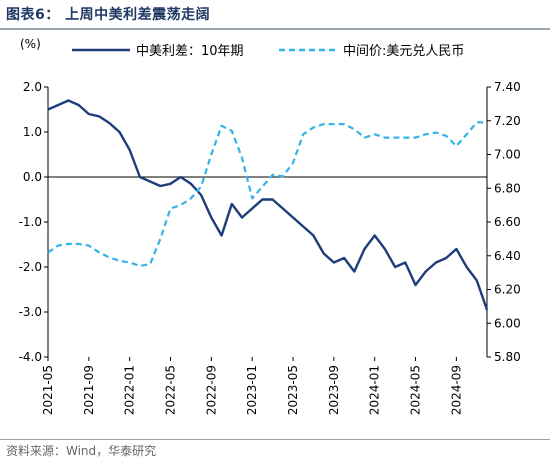  I want to click on right-tick-label: 6.00, so click(507, 323).